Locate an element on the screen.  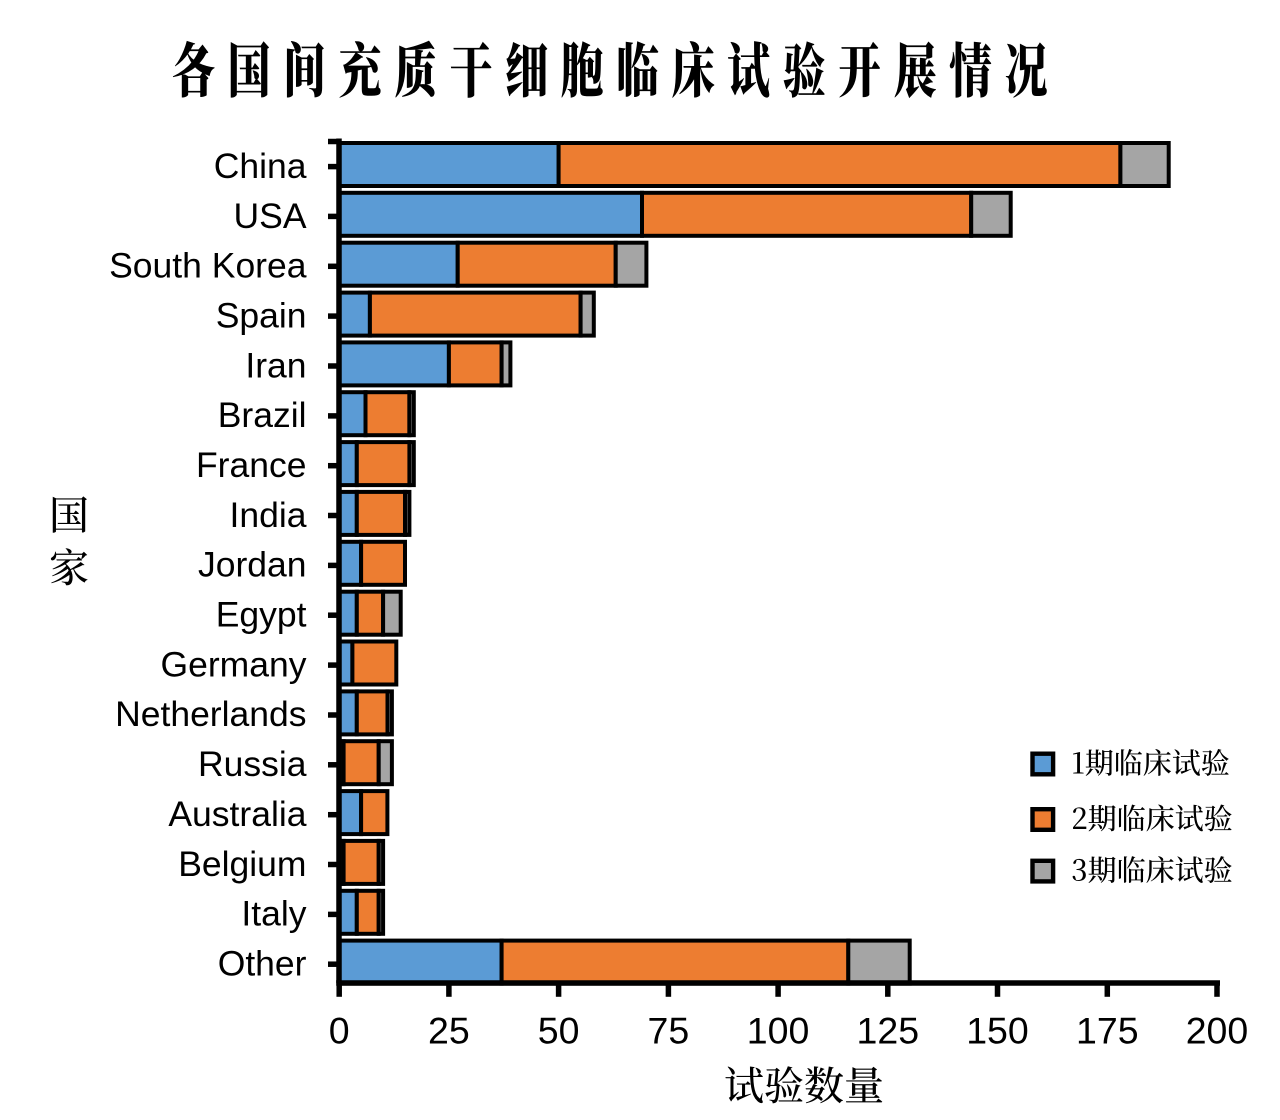
svg-text: 125 is located at coordinates (888, 1031).